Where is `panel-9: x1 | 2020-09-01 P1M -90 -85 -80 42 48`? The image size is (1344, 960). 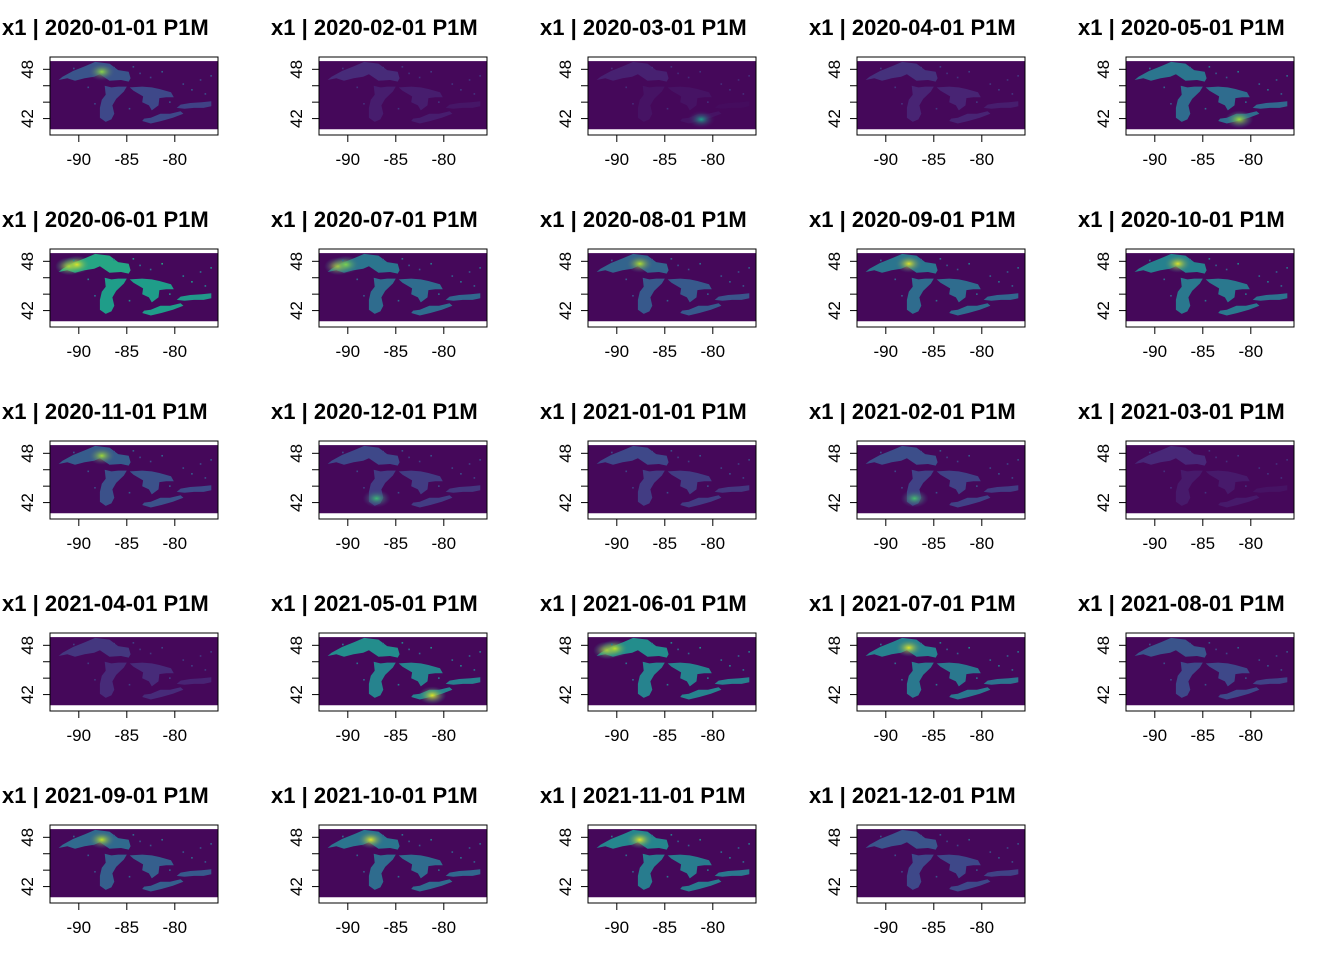
panel-9: x1 | 2020-09-01 P1M -90 -85 -80 42 48 is located at coordinates (917, 284).